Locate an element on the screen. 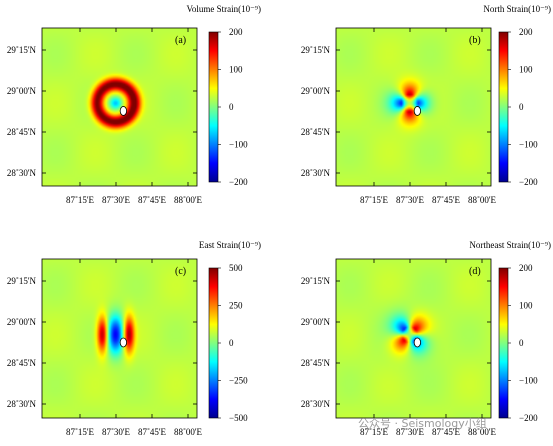 This screenshot has height=446, width=553. colorbar-tick-label: 500 is located at coordinates (236, 268).